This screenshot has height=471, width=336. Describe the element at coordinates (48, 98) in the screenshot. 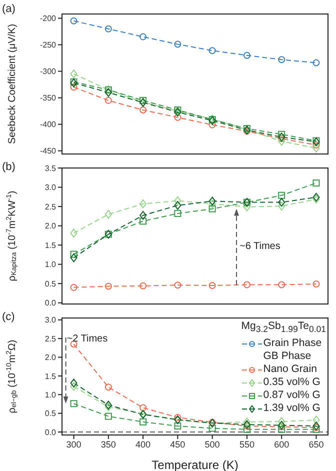

I see `y-tick-label: -350` at that location.